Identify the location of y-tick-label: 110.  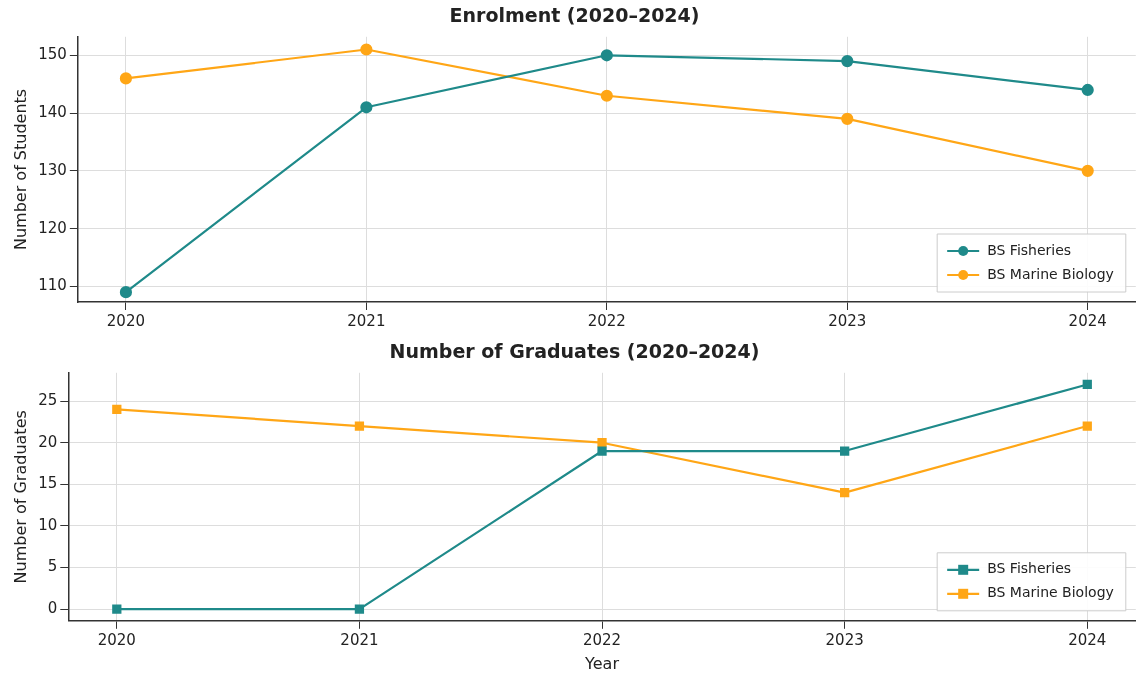
(52, 285).